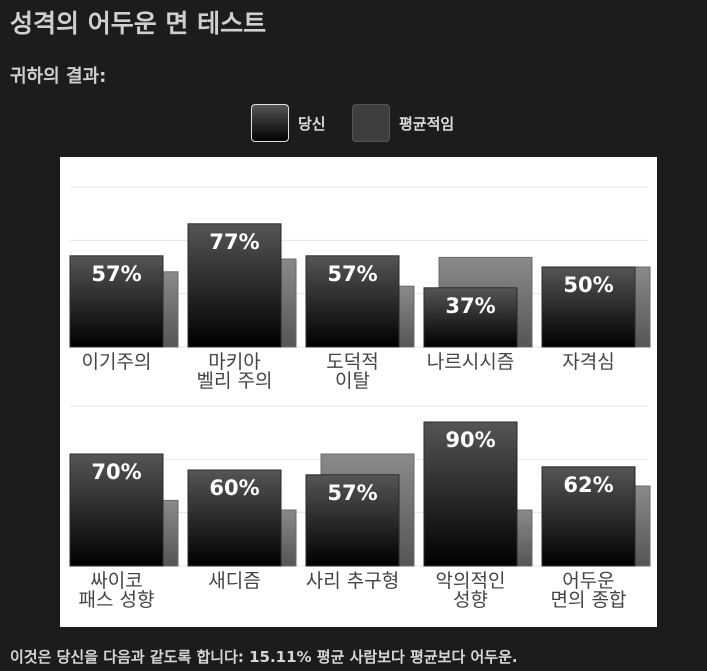 This screenshot has height=671, width=707. What do you see at coordinates (589, 600) in the screenshot?
I see `category-label: 면의 종합` at bounding box center [589, 600].